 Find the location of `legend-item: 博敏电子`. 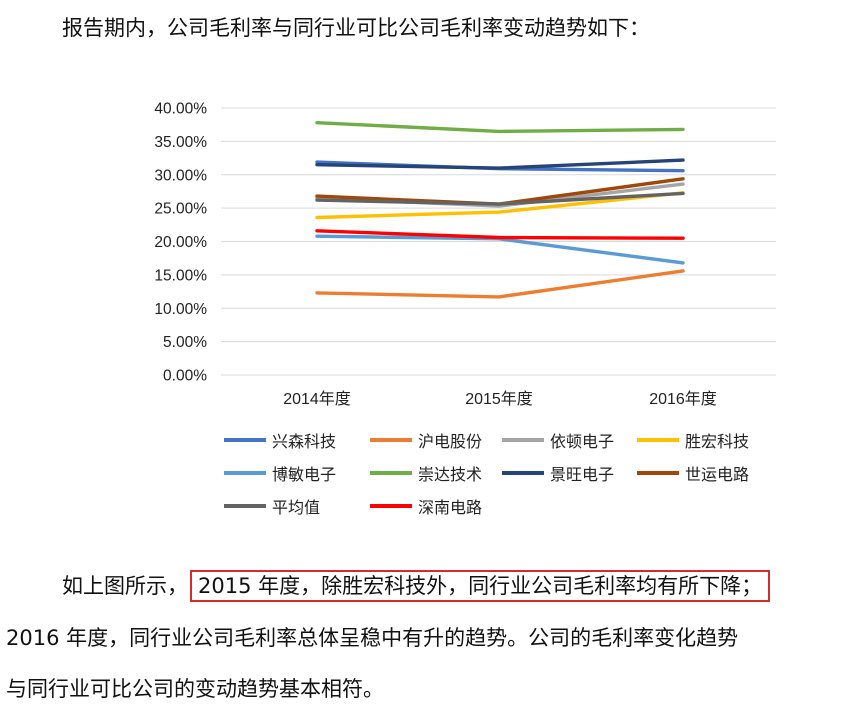

legend-item: 博敏电子 is located at coordinates (280, 473).